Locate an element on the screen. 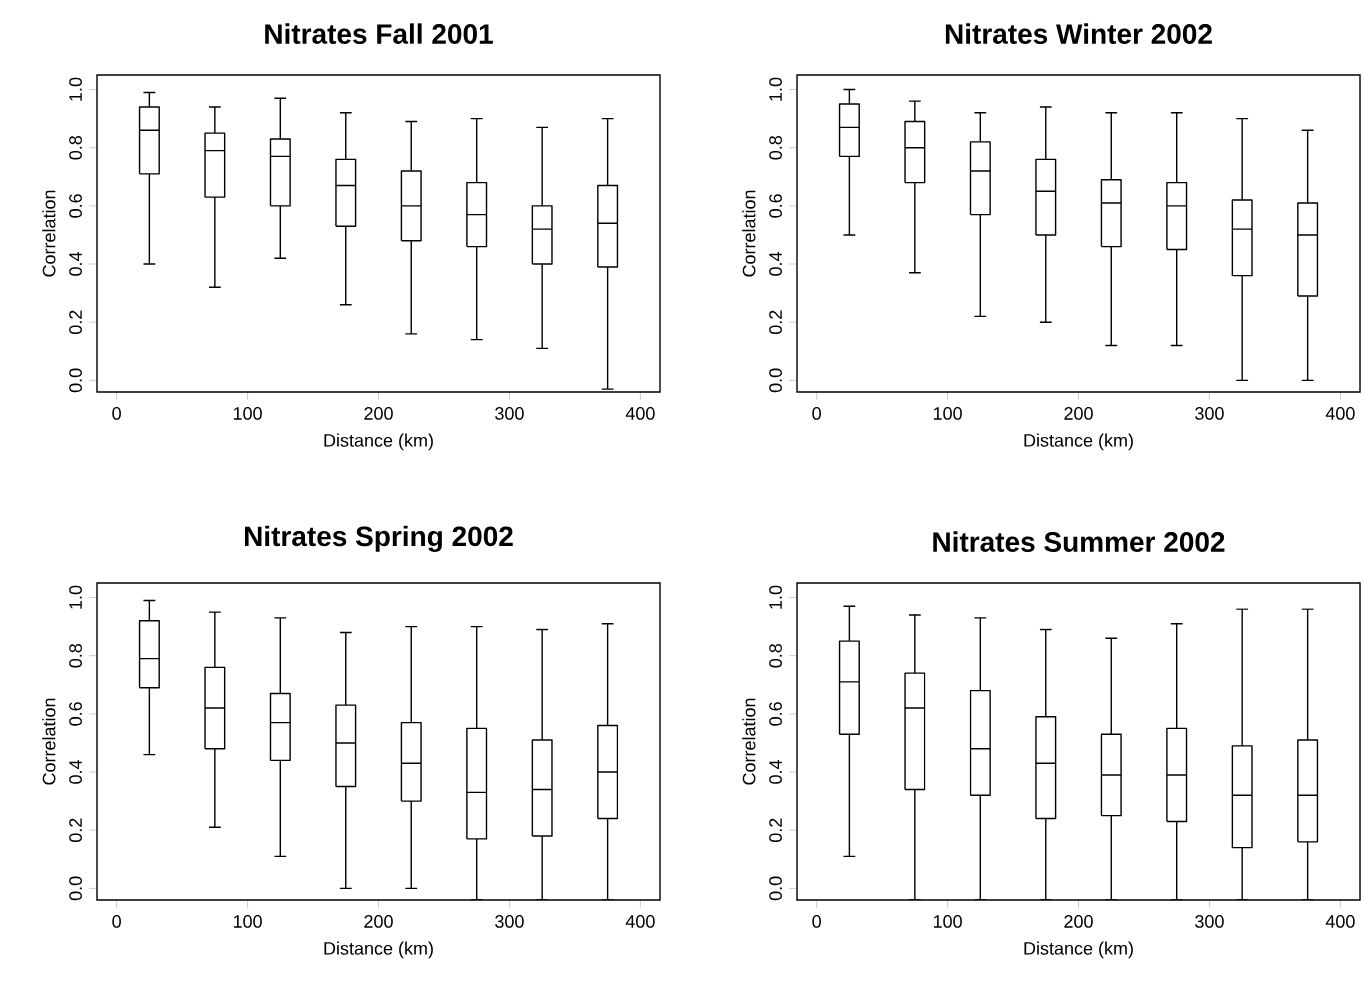 The image size is (1364, 990). chart-title: Nitrates Spring 2002 is located at coordinates (379, 538).